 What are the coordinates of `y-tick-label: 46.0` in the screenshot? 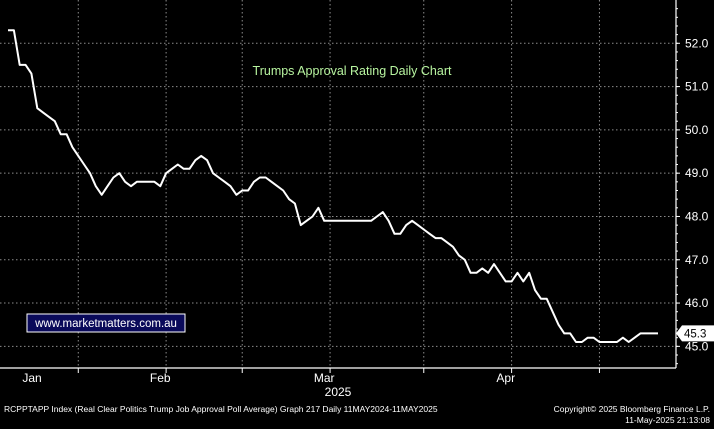 It's located at (697, 303).